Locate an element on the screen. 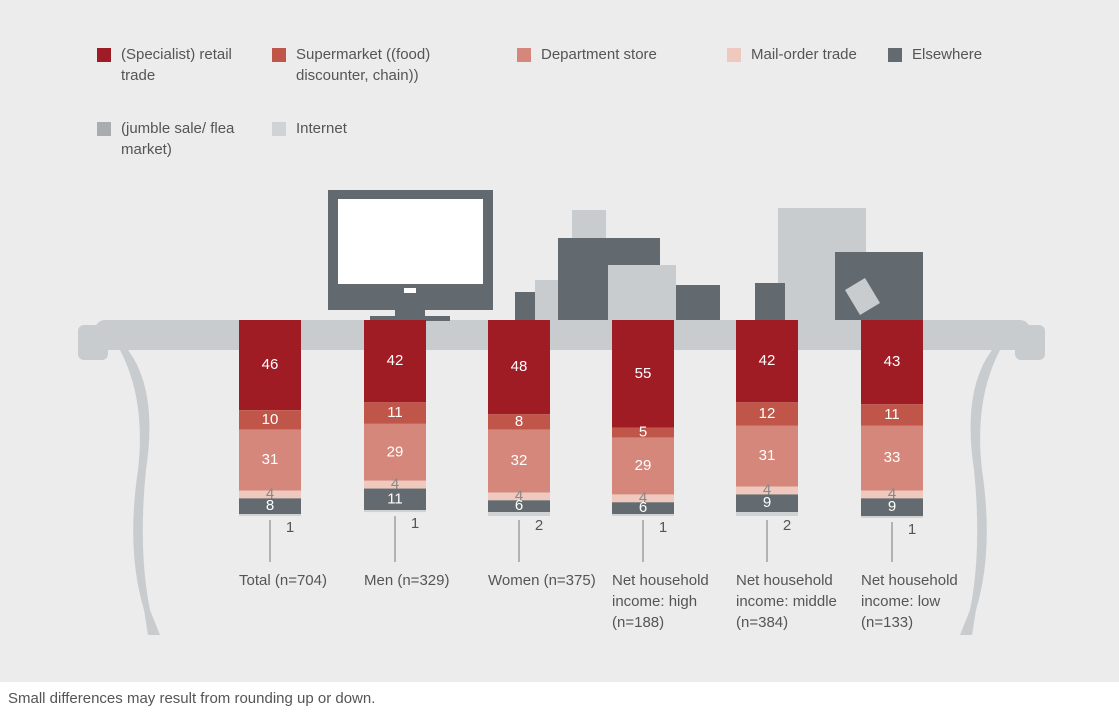  value-label: 46 is located at coordinates (270, 364).